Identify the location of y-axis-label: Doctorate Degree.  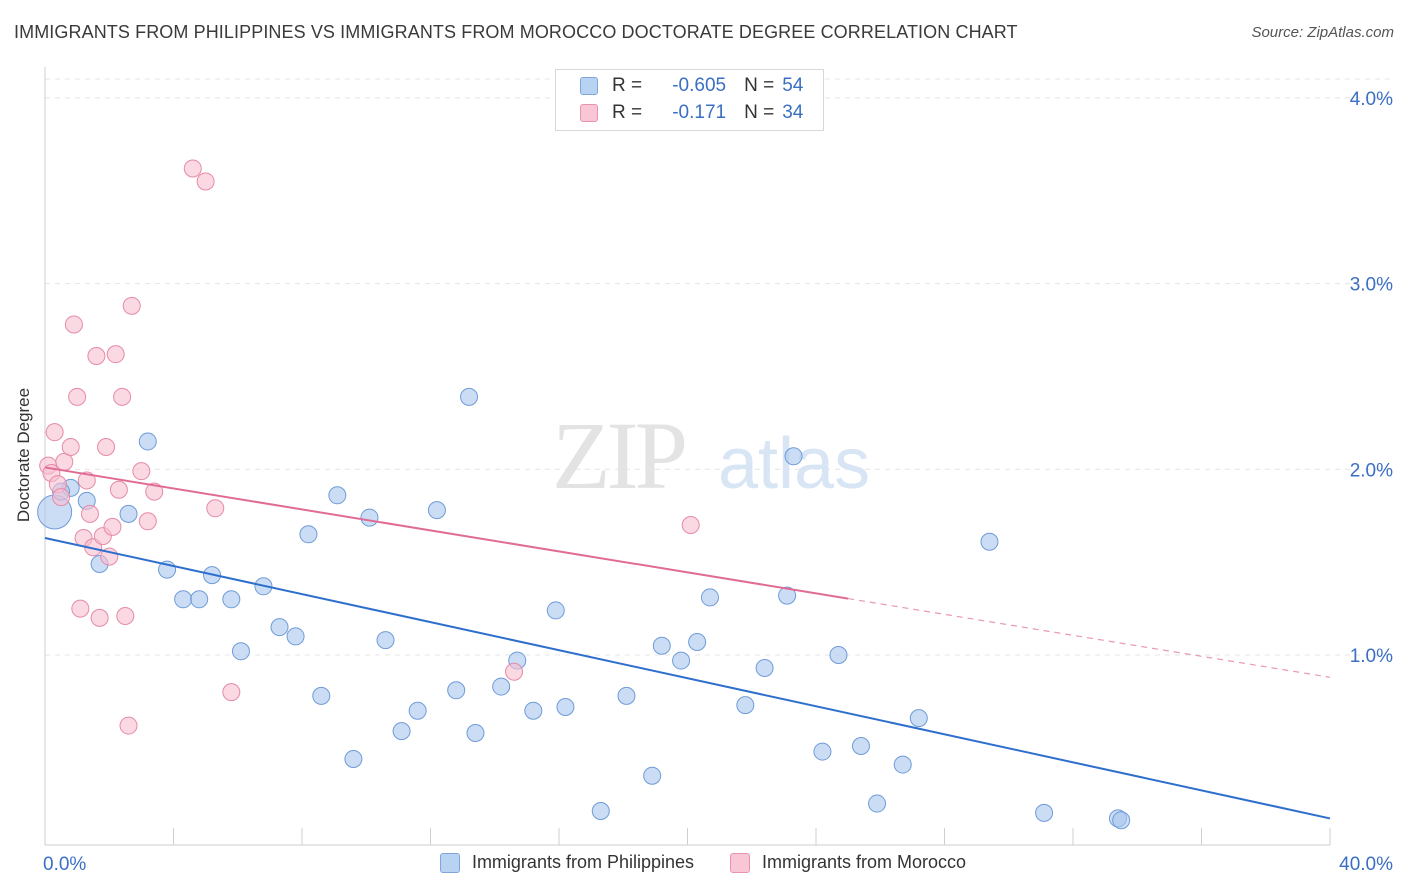
(23, 455).